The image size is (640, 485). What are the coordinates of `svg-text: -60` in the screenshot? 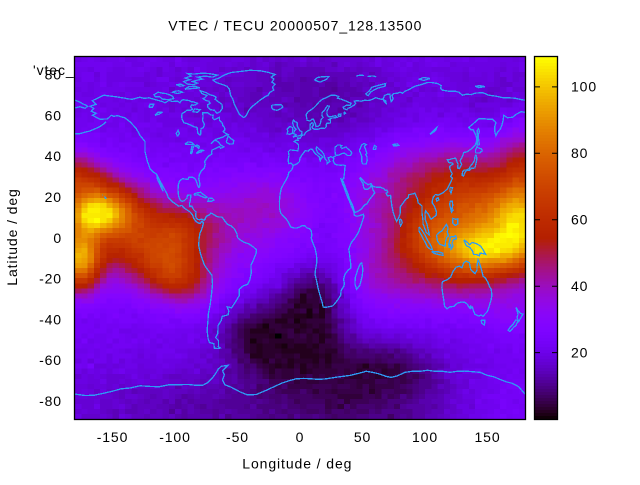 It's located at (50, 360).